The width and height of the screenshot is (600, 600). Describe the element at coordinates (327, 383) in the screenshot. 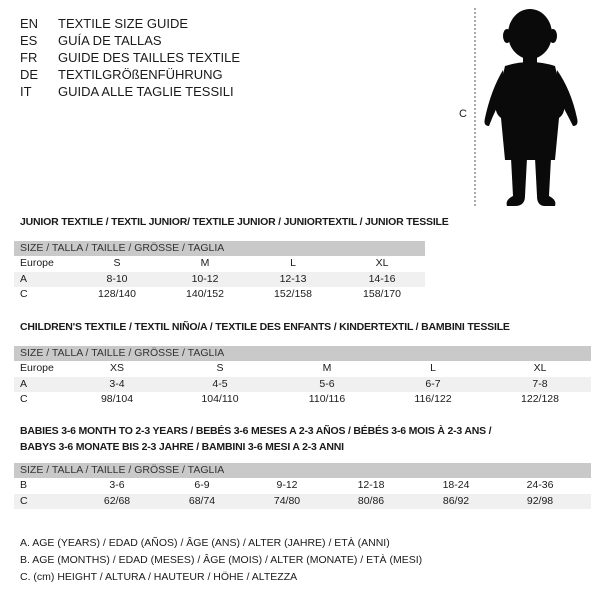

I see `cell: 5-6` at that location.